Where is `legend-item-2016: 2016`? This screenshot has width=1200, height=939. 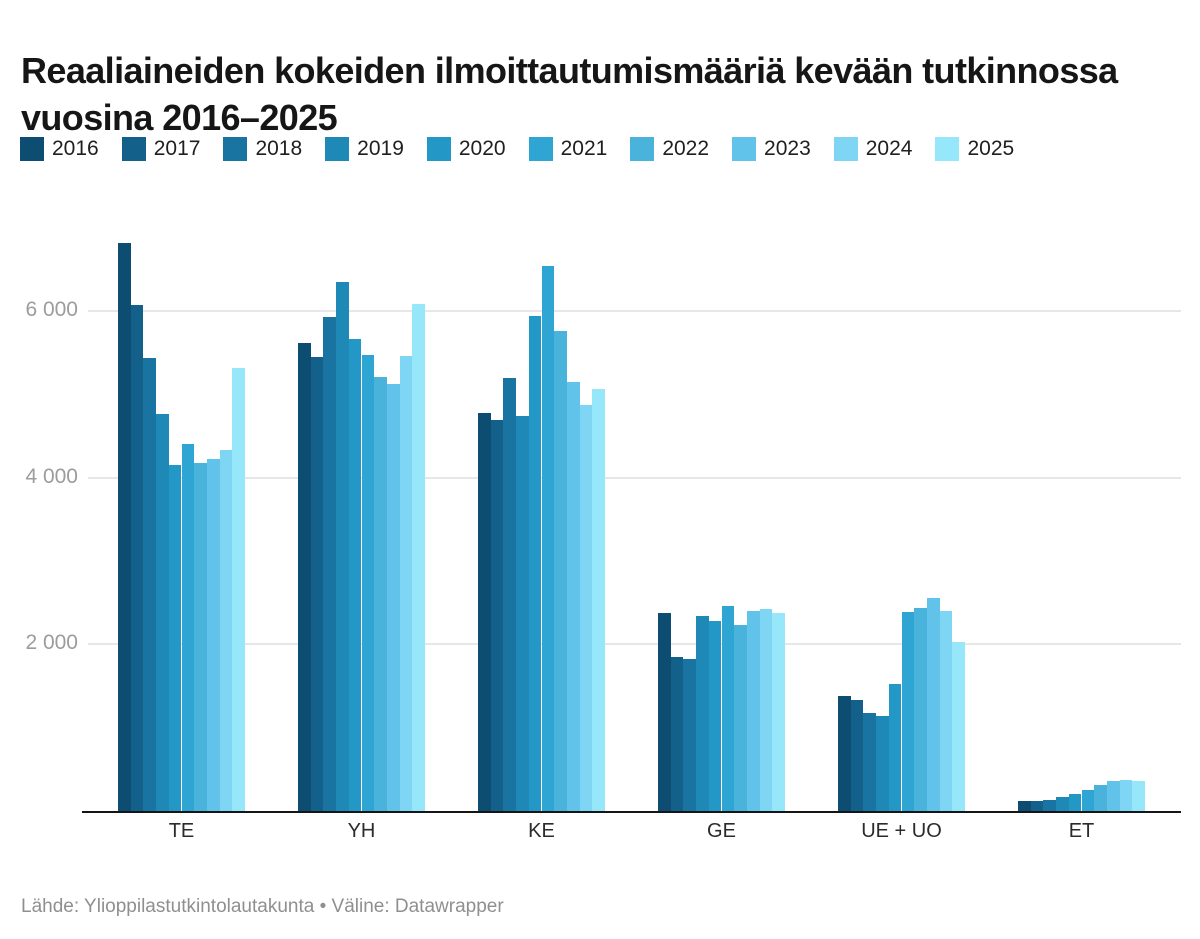
legend-item-2016: 2016 is located at coordinates (59, 149).